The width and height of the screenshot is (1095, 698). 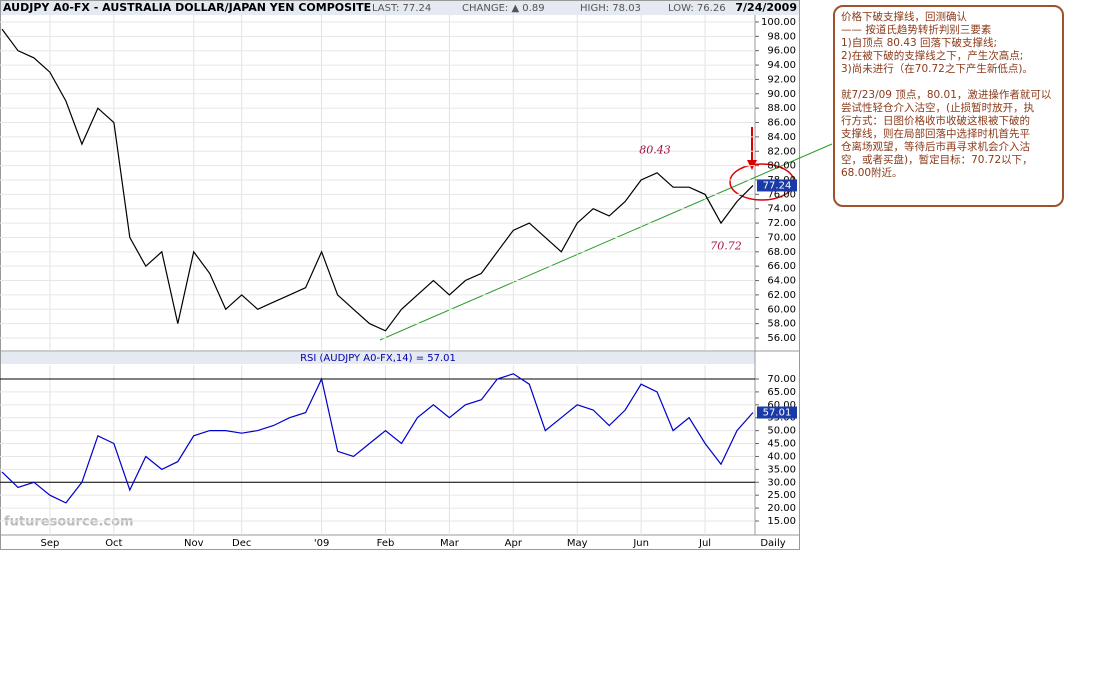 I want to click on last-value-label: 57.01, so click(x=777, y=413).